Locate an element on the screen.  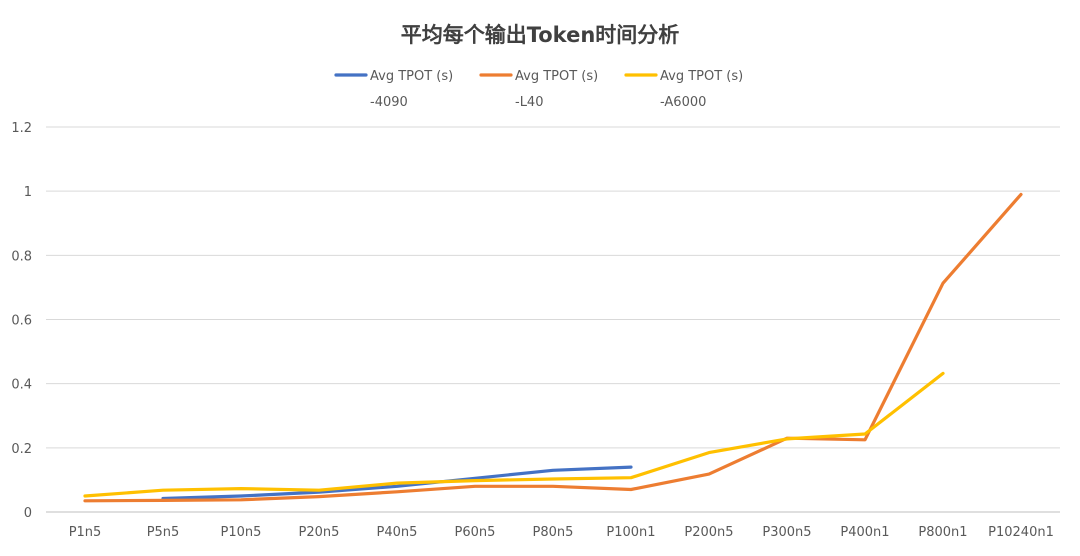
x-tick-label: P1n5 is located at coordinates (85, 532).